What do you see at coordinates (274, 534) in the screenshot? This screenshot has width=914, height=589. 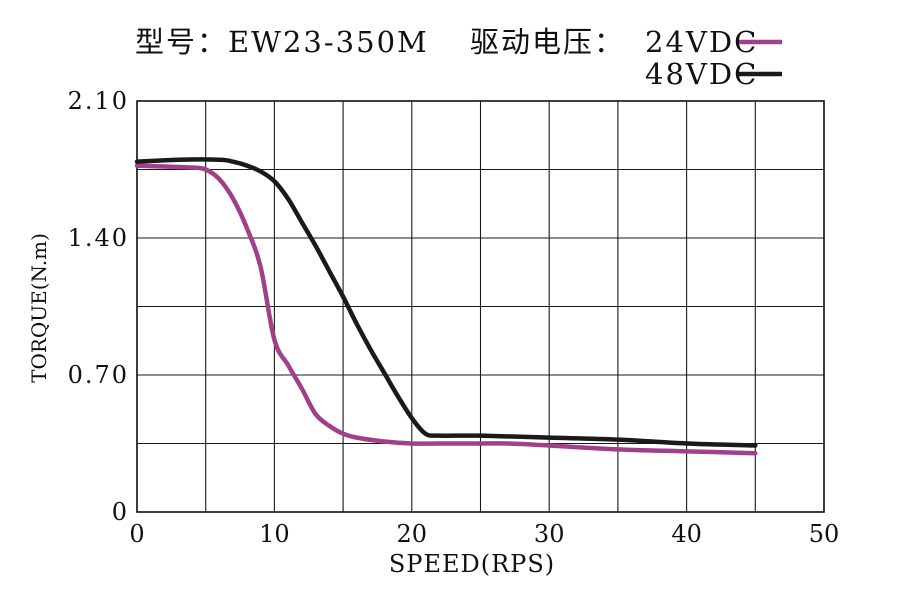 I see `x-tick-label: 10` at bounding box center [274, 534].